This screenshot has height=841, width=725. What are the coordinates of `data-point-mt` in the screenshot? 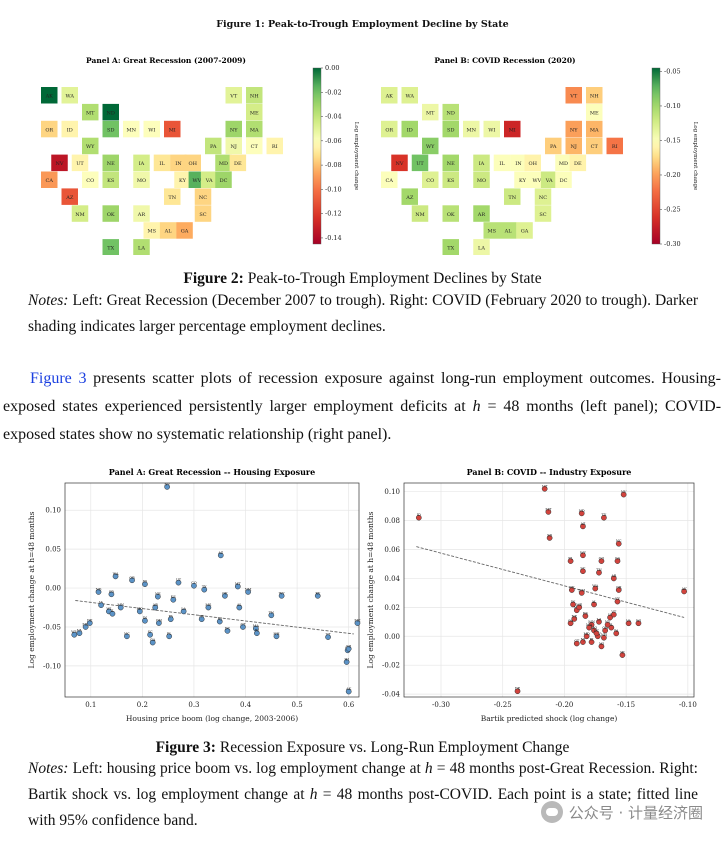 It's located at (237, 586).